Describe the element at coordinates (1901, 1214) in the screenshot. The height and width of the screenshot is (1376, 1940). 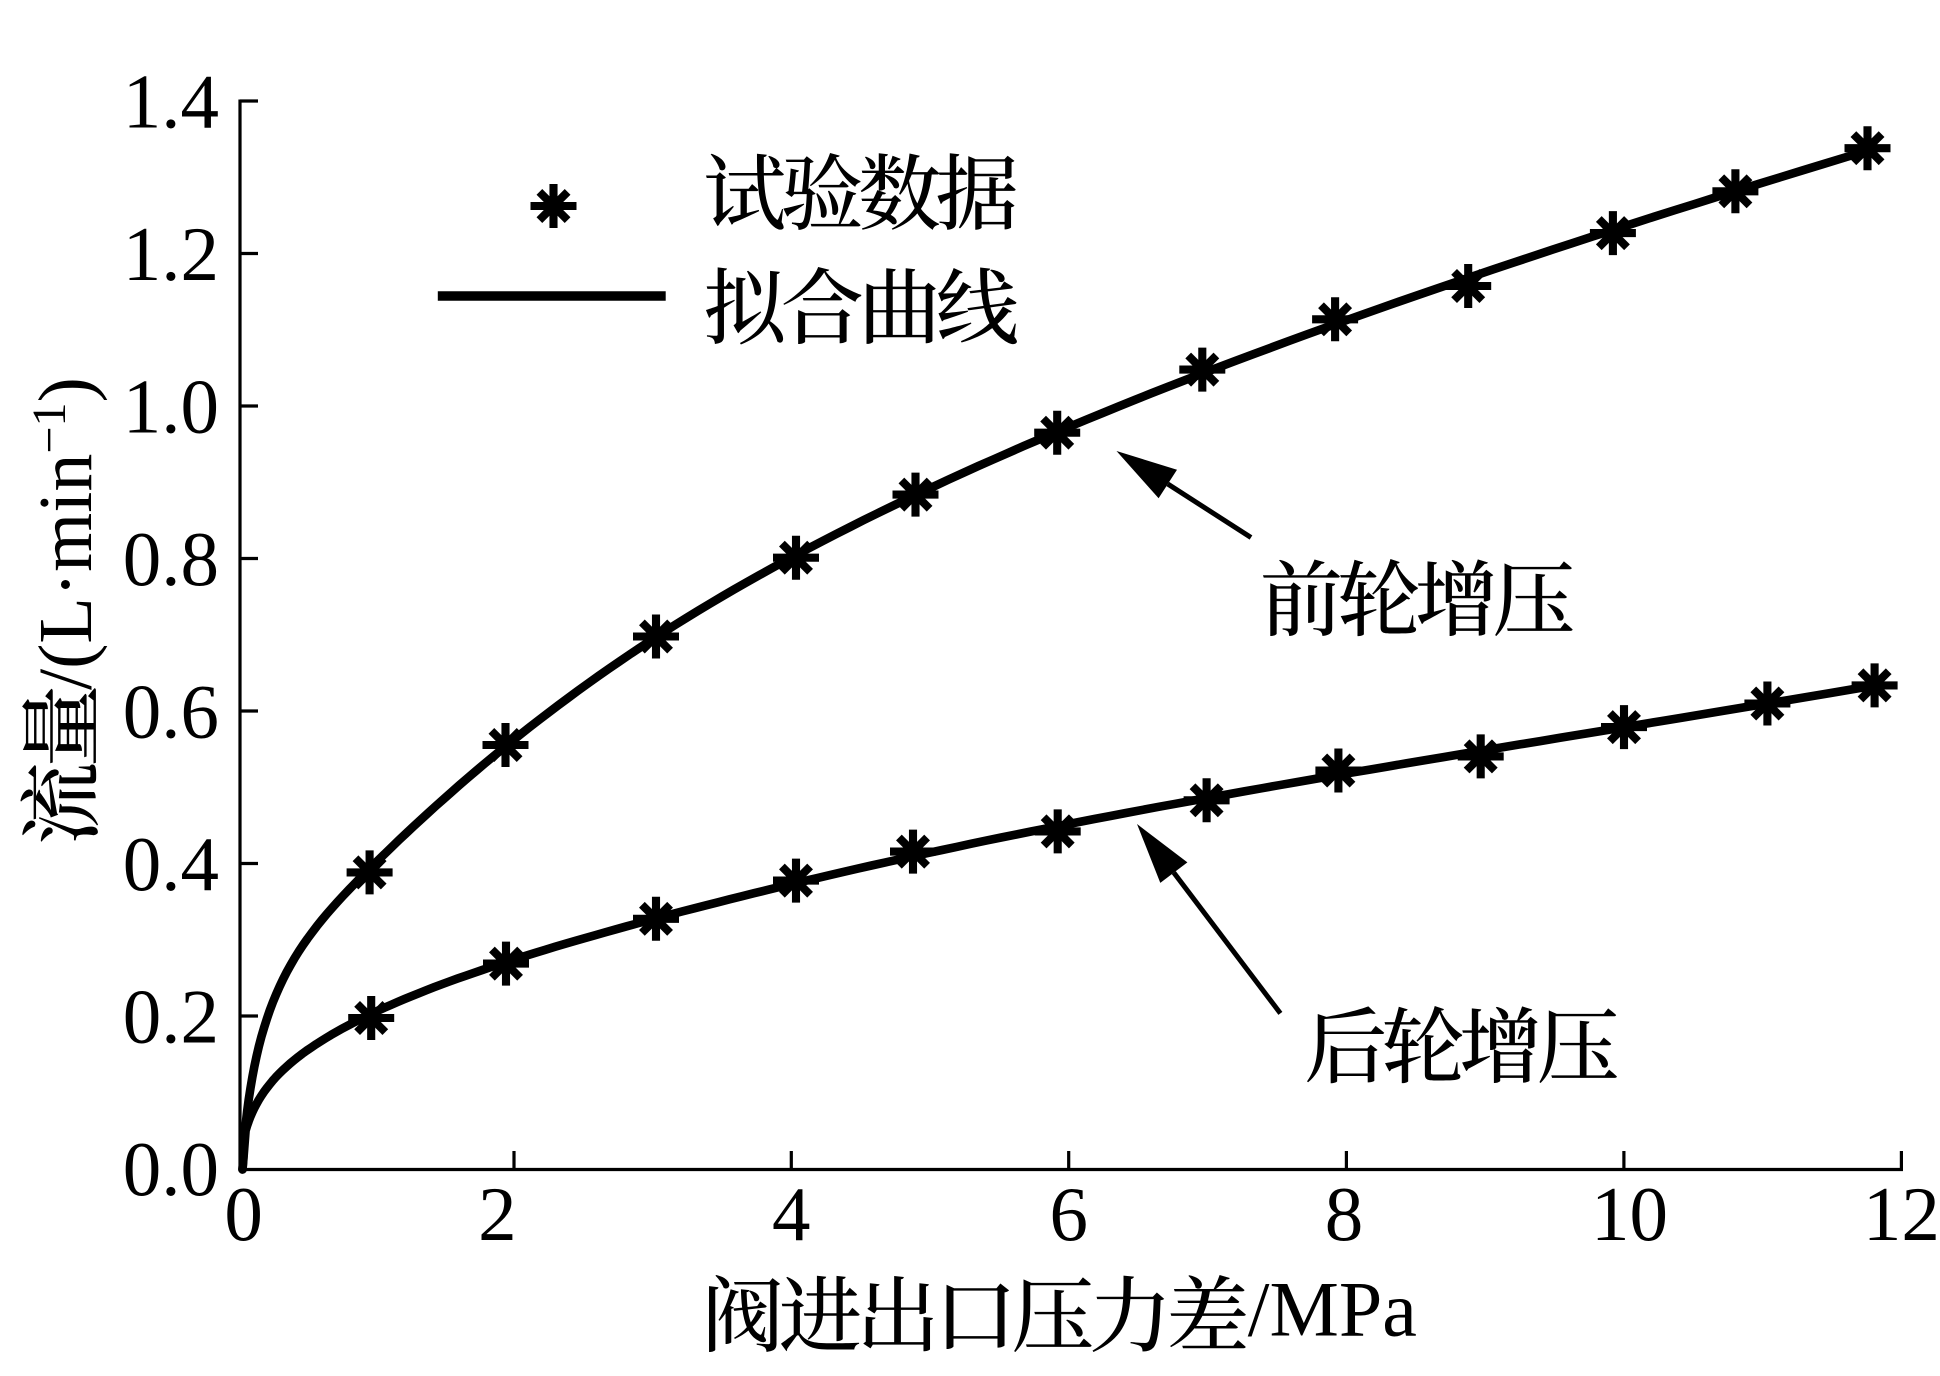
I see `svg-text: 12` at that location.